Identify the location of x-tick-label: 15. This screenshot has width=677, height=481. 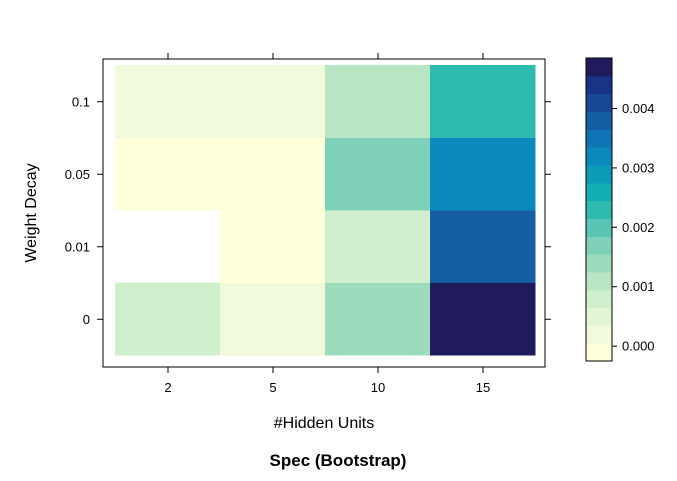
(483, 387).